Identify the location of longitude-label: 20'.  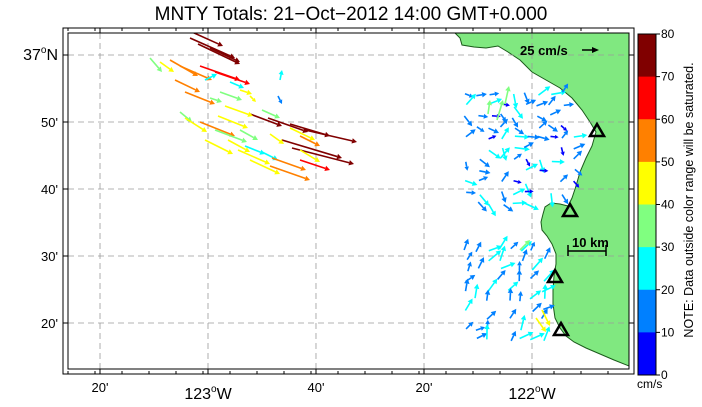
(100, 387).